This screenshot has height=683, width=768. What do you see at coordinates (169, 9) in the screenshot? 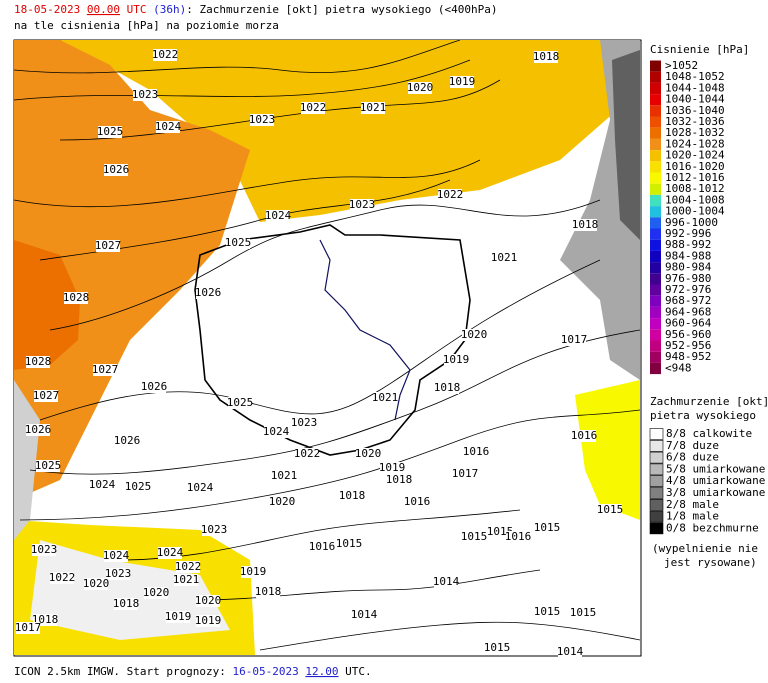
I see `forecast-lead: (36h)` at bounding box center [169, 9].